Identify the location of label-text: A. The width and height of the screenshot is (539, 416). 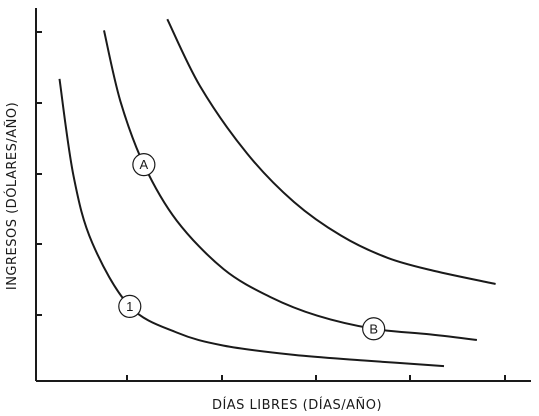
(144, 164).